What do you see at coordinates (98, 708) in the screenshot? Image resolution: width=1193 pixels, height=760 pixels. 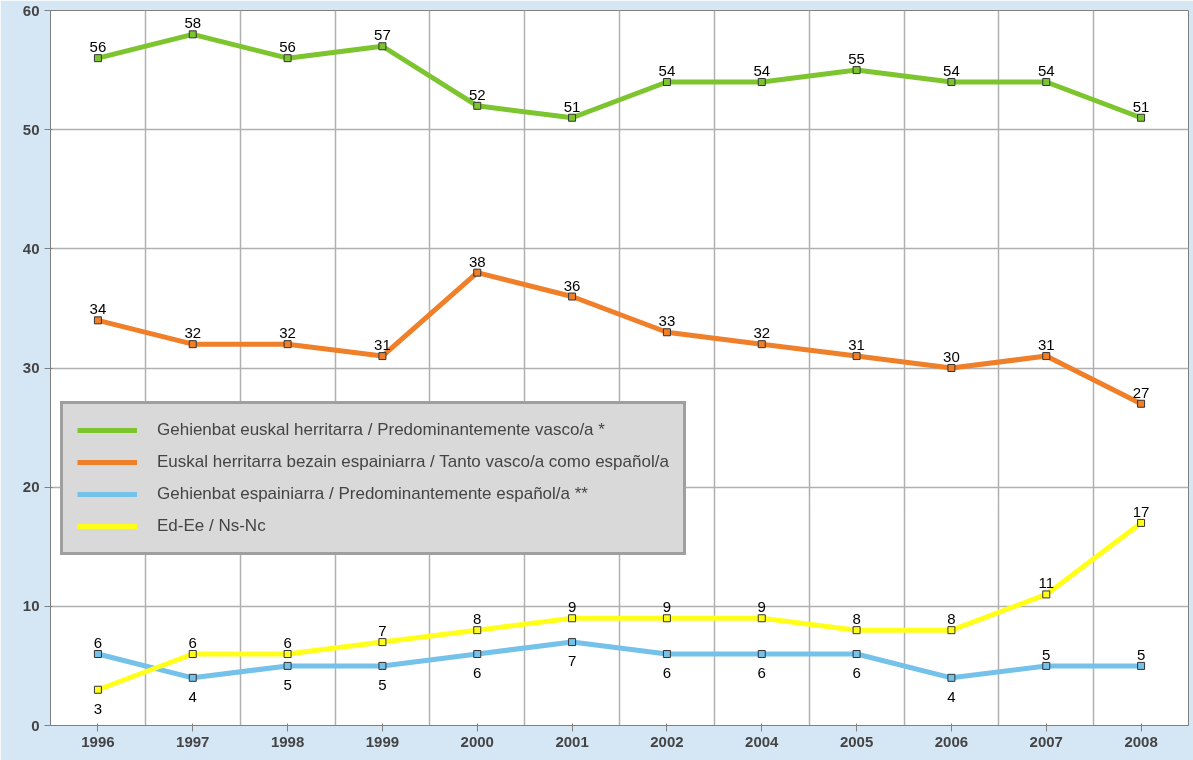 I see `data-label: 3` at bounding box center [98, 708].